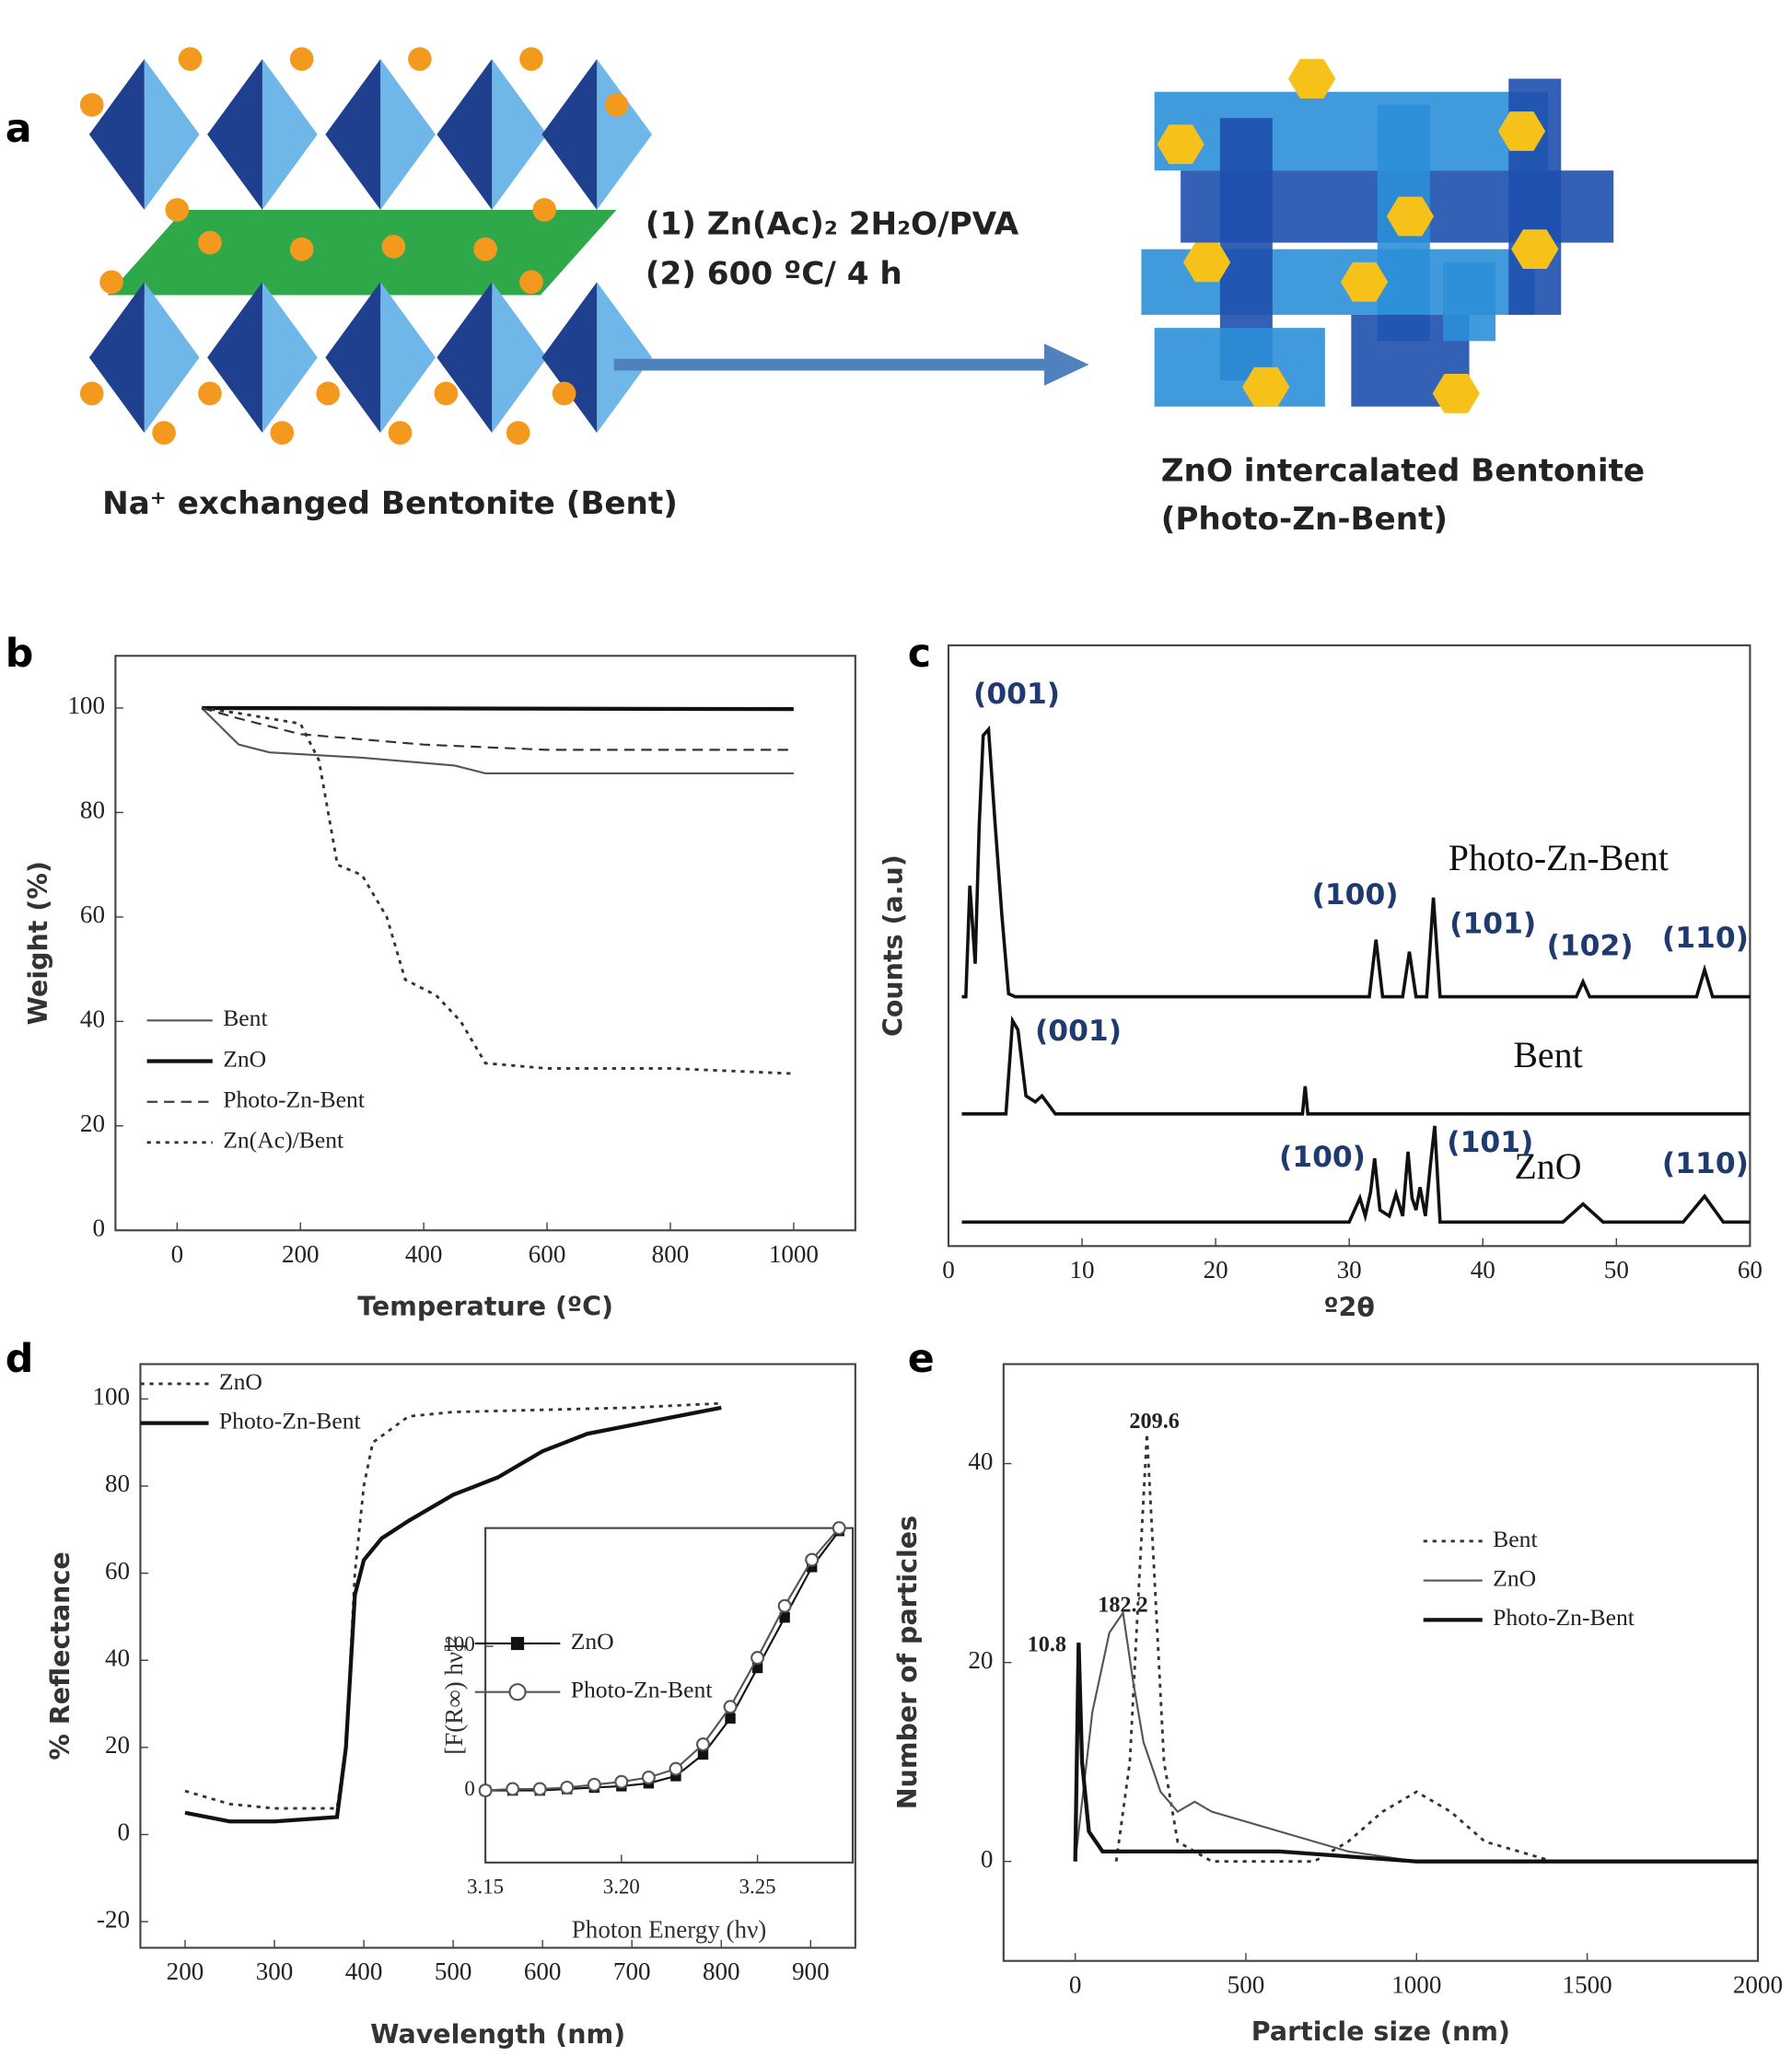 The image size is (1792, 2056). I want to click on series-label: Bent, so click(1547, 1054).